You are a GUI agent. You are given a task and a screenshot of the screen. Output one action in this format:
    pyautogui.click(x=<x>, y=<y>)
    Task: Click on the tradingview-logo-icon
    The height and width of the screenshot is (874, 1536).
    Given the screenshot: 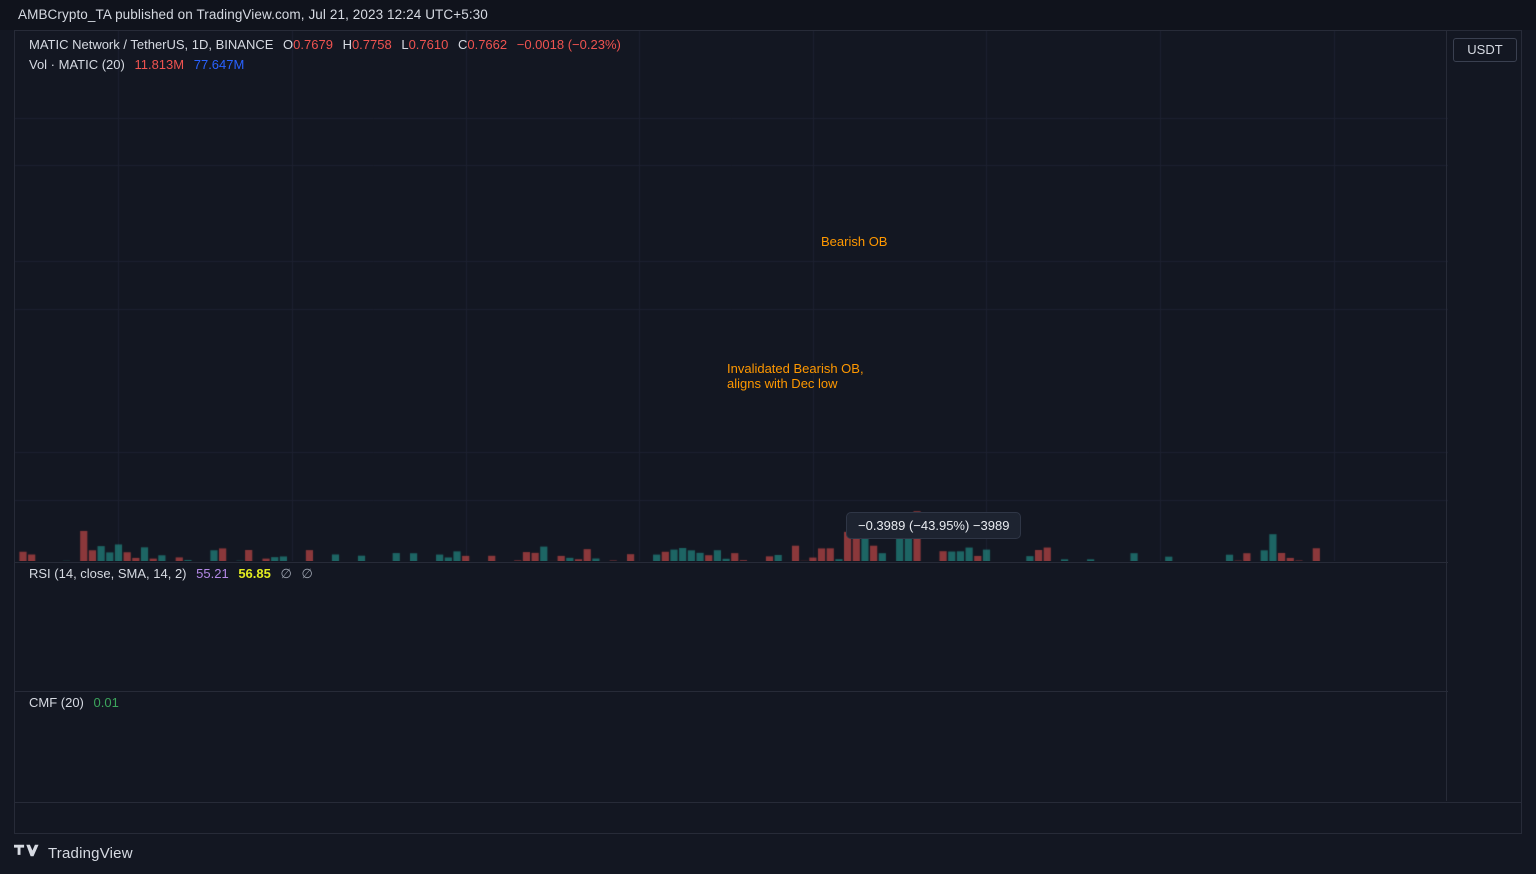 What is the action you would take?
    pyautogui.click(x=27, y=853)
    